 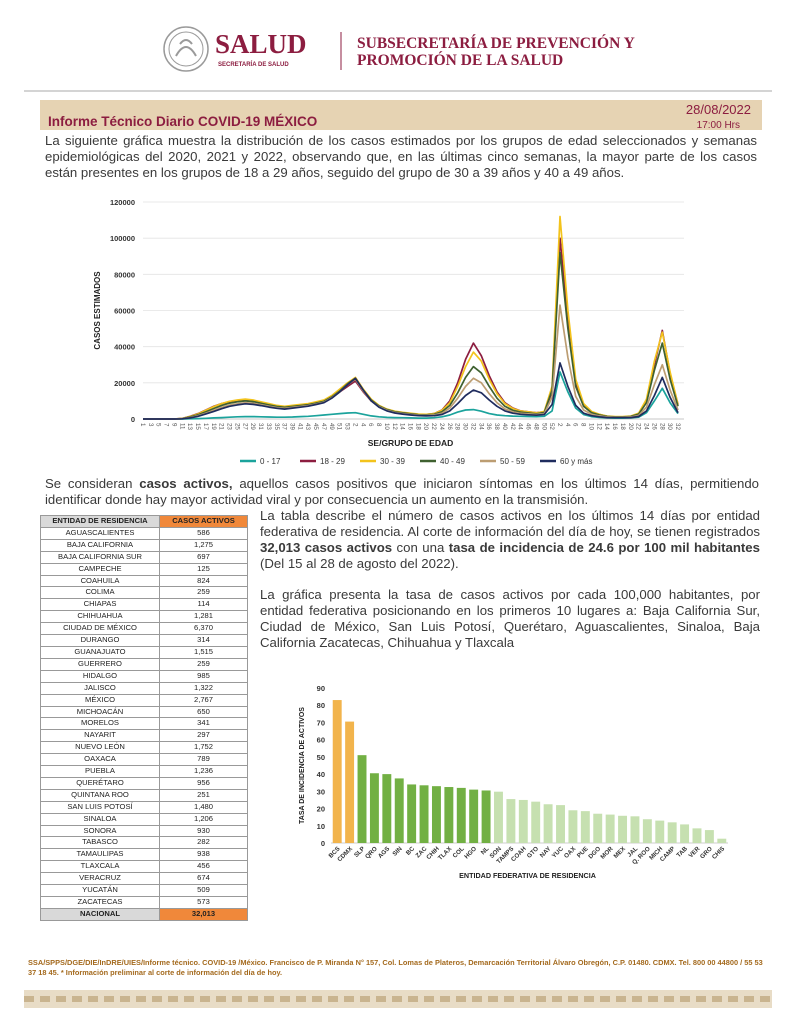 I want to click on text: Se consideran, so click(x=92, y=483).